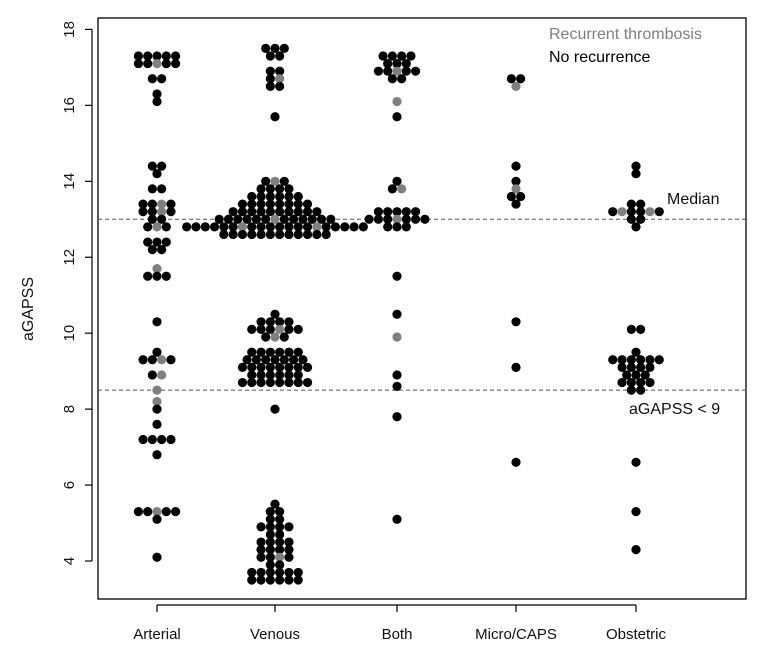 The image size is (760, 650). What do you see at coordinates (69, 181) in the screenshot?
I see `y-tick-label: 14` at bounding box center [69, 181].